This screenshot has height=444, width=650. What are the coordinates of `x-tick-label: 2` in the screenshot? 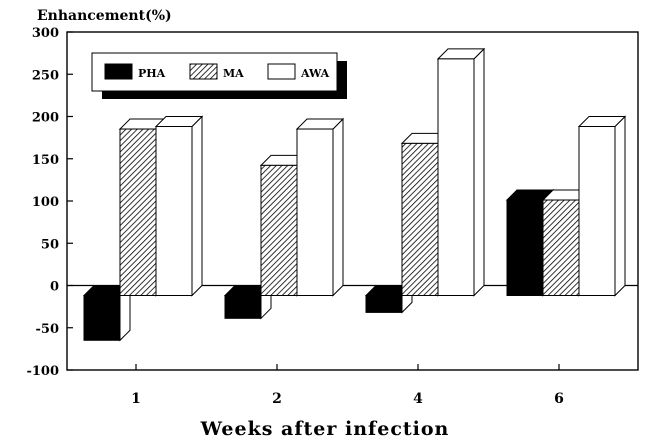 It's located at (277, 399).